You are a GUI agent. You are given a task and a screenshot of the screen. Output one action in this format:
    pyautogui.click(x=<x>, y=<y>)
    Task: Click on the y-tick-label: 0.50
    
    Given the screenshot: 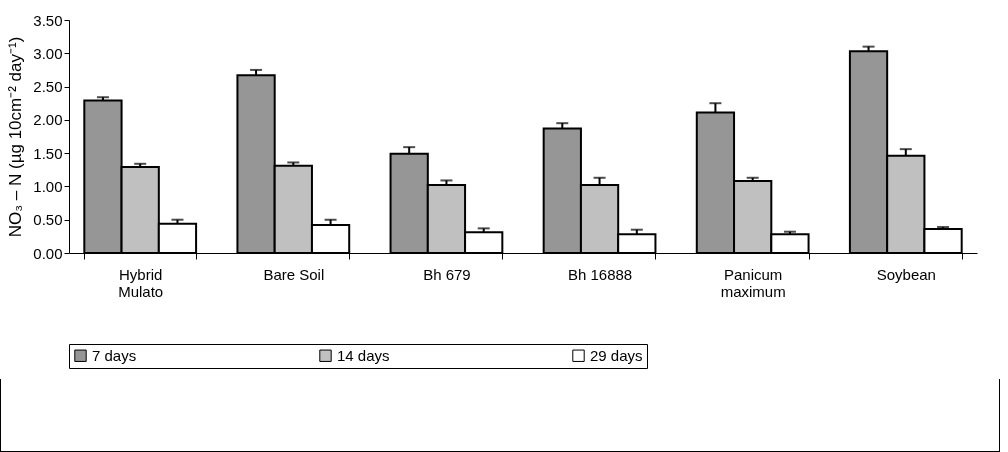 What is the action you would take?
    pyautogui.click(x=48, y=220)
    